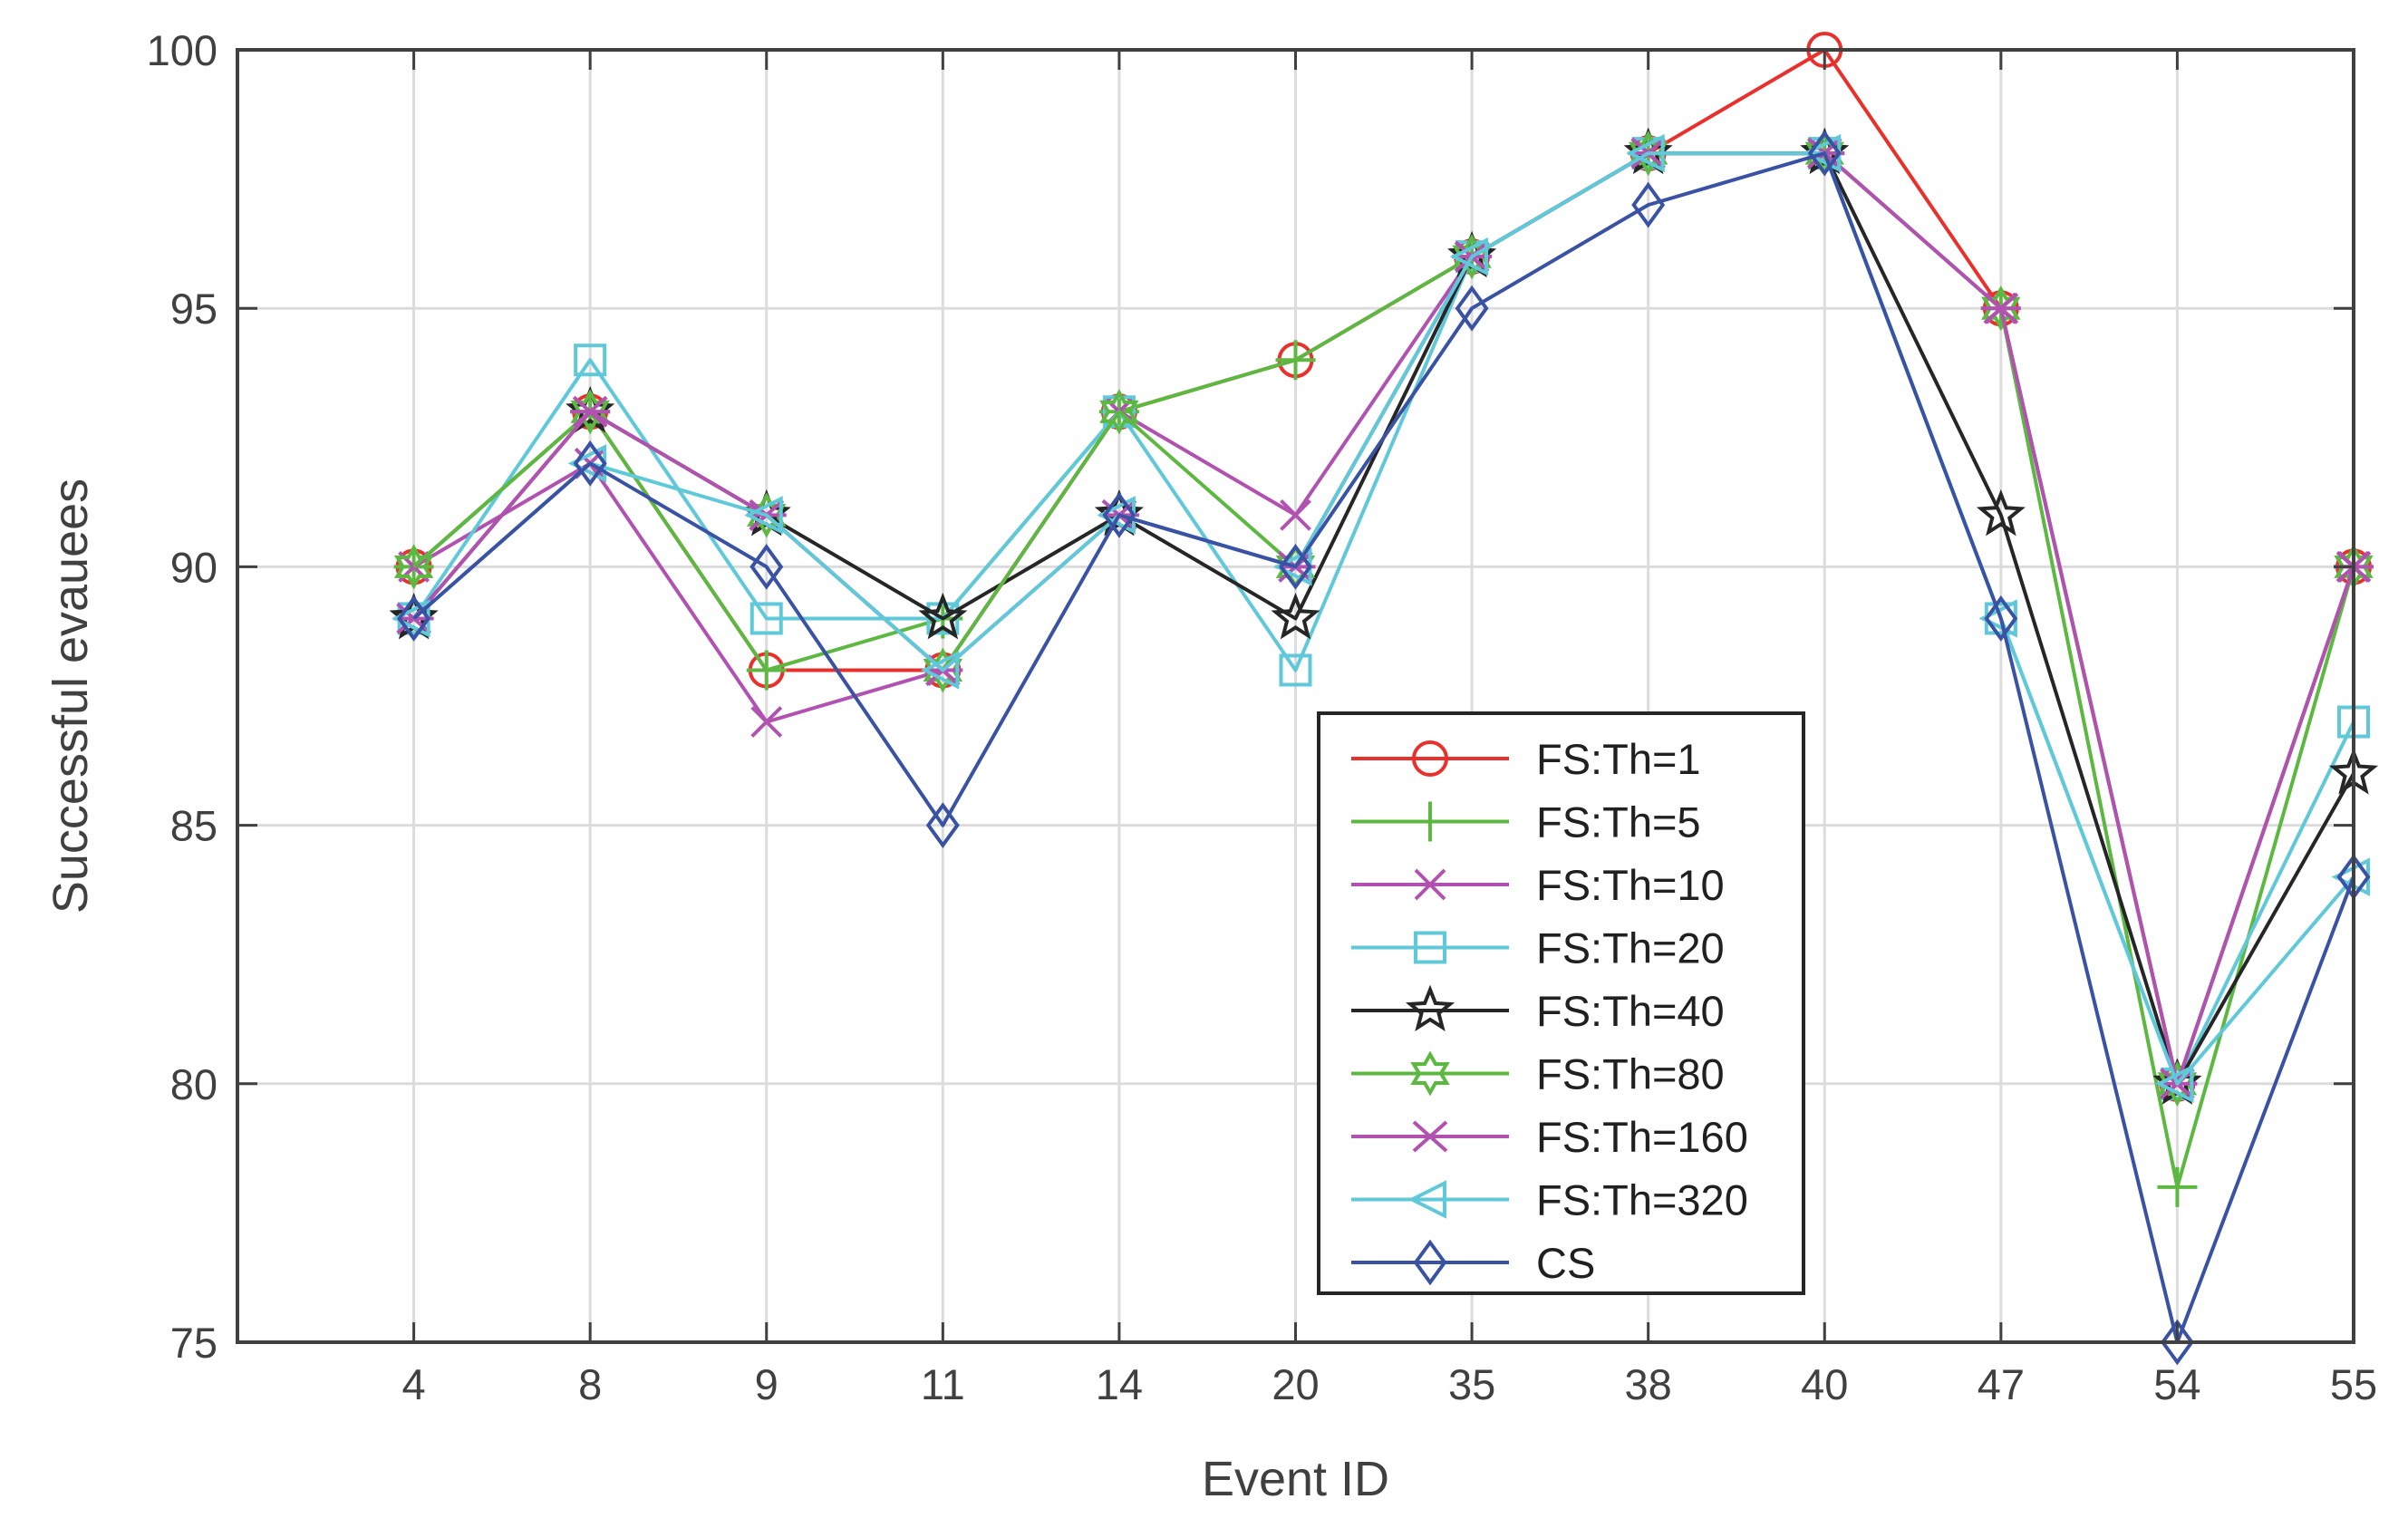 This screenshot has height=1528, width=2408. I want to click on legend-label: FS:Th=160, so click(1642, 1137).